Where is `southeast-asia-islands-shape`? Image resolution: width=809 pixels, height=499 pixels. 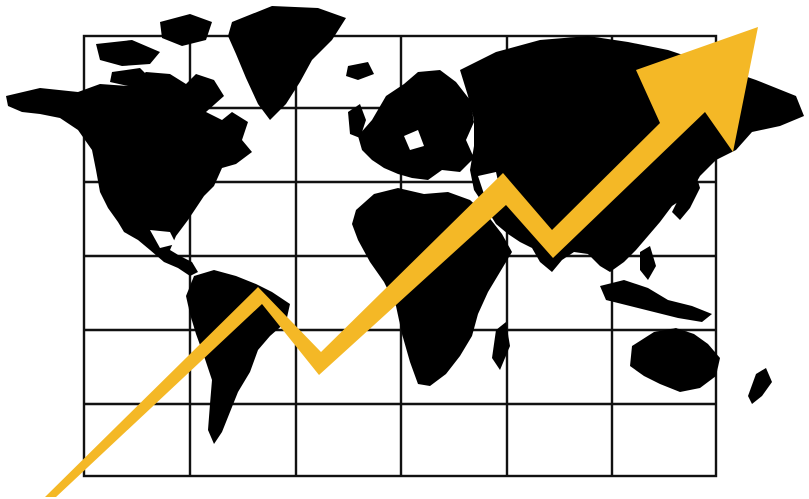 southeast-asia-islands-shape is located at coordinates (656, 301).